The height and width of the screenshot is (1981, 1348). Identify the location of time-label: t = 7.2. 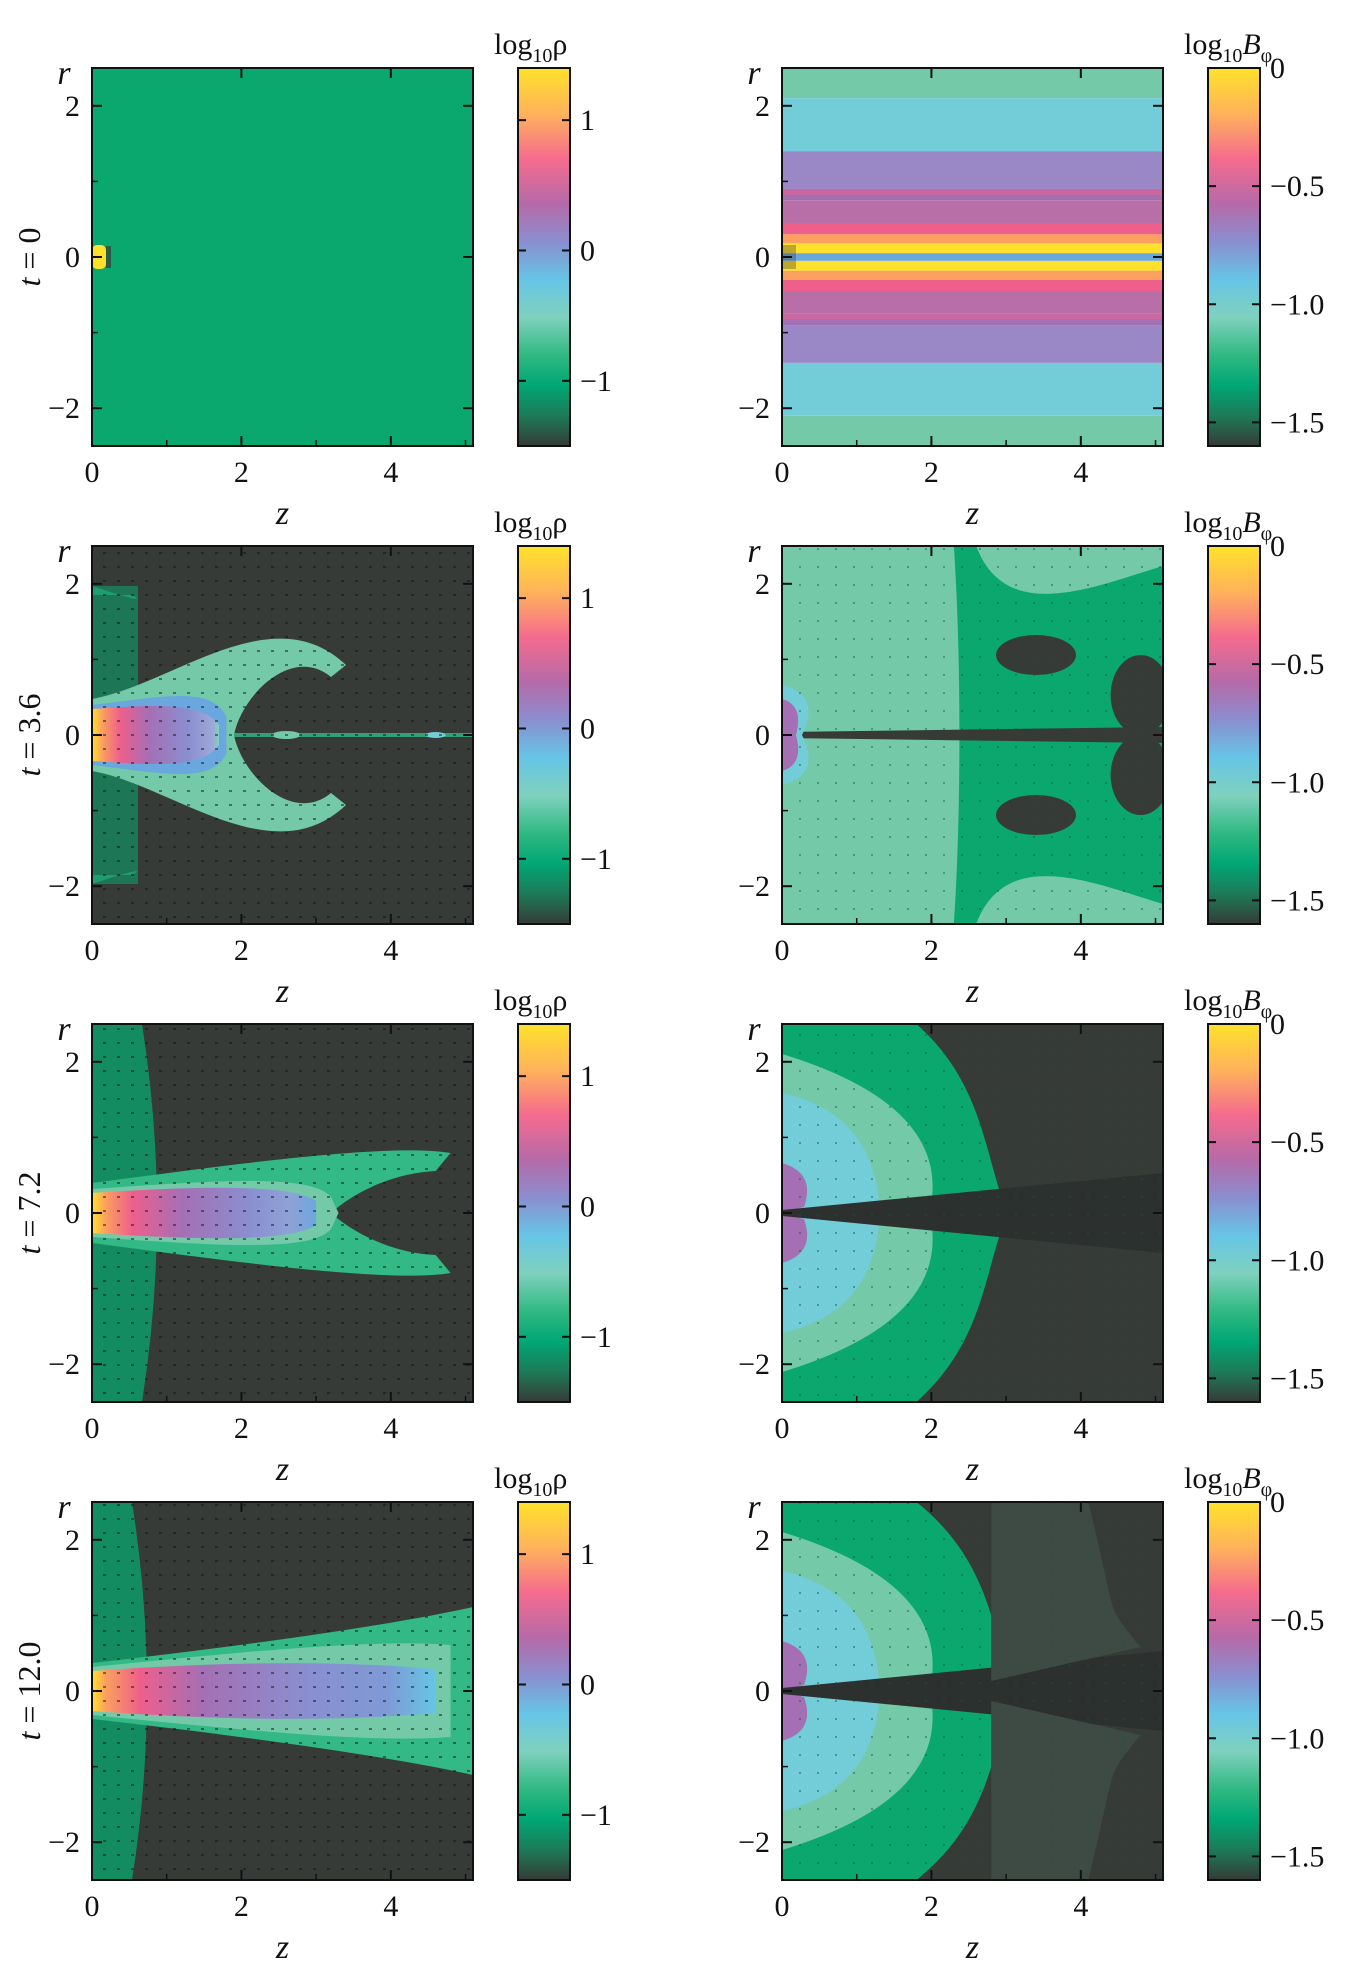
(29, 1213).